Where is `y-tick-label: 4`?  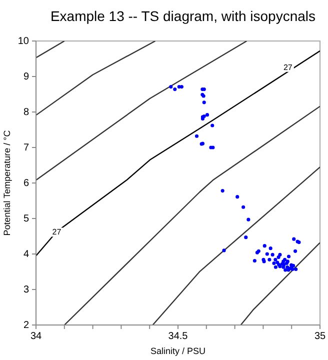
y-tick-label: 4 is located at coordinates (26, 254).